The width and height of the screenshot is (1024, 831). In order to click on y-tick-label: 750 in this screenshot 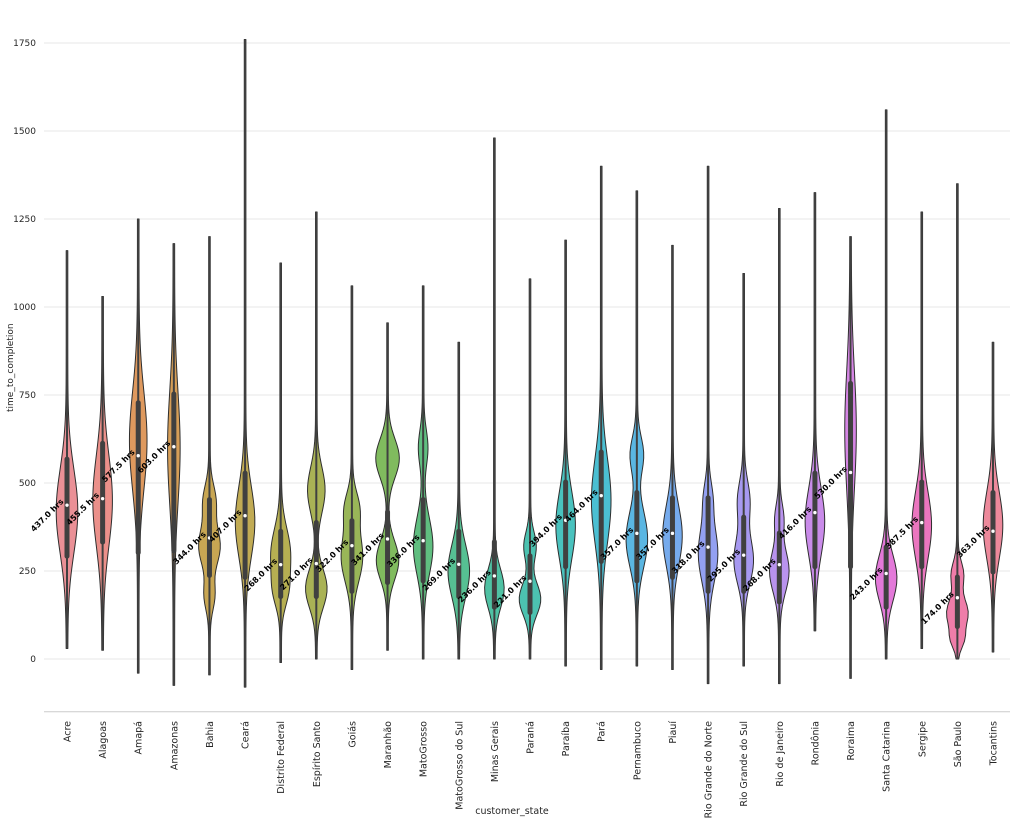, I will do `click(27, 396)`.